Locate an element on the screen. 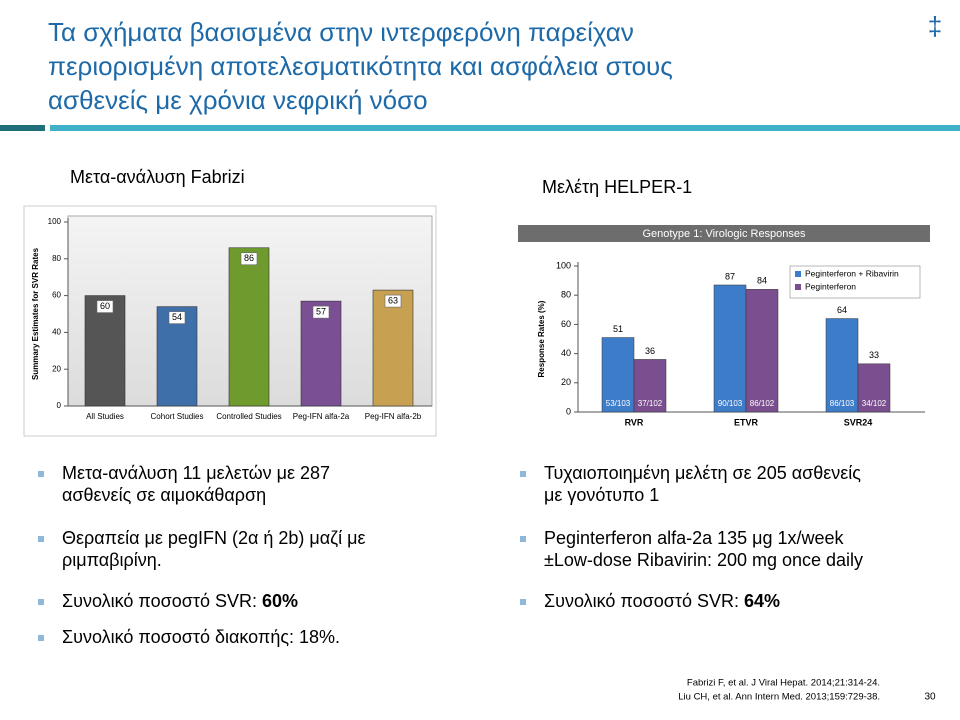 Image resolution: width=960 pixels, height=720 pixels. value-label: 36 is located at coordinates (650, 351).